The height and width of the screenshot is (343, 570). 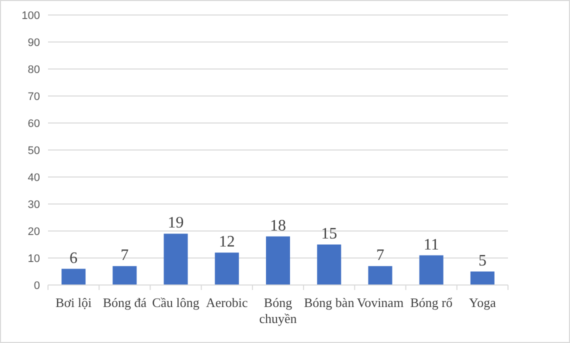 What do you see at coordinates (34, 150) in the screenshot?
I see `y-tick-label: 50` at bounding box center [34, 150].